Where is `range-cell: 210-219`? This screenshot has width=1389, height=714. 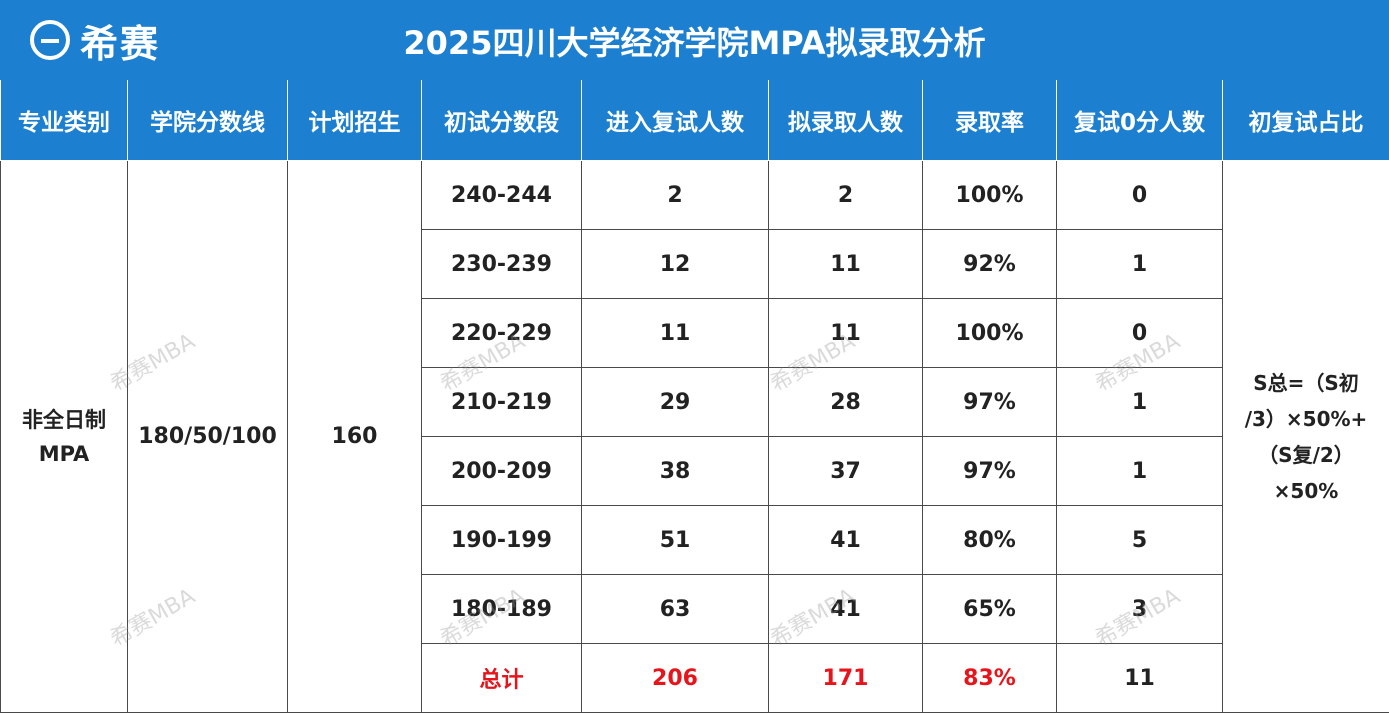 range-cell: 210-219 is located at coordinates (501, 402).